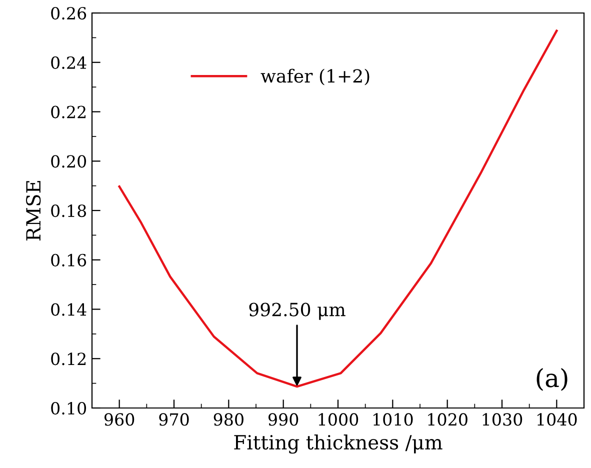  I want to click on annotation: (a), so click(552, 379).